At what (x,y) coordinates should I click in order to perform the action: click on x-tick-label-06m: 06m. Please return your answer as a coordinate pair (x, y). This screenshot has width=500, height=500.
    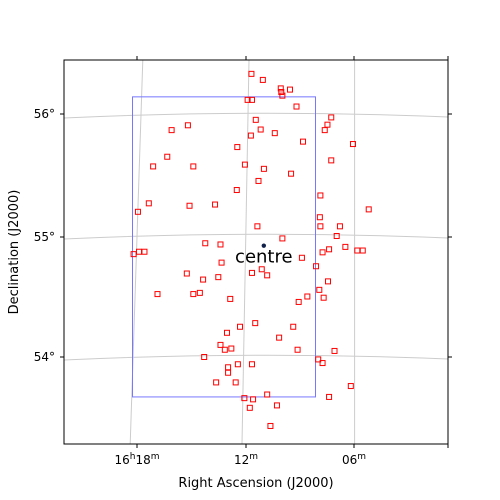
    Looking at the image, I should click on (354, 459).